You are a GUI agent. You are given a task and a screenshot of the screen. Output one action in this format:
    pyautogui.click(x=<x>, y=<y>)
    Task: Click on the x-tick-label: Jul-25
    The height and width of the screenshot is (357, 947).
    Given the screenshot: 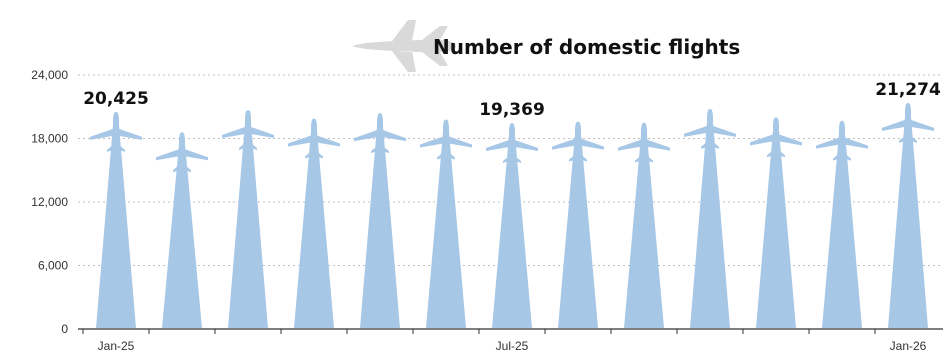 What is the action you would take?
    pyautogui.click(x=512, y=346)
    